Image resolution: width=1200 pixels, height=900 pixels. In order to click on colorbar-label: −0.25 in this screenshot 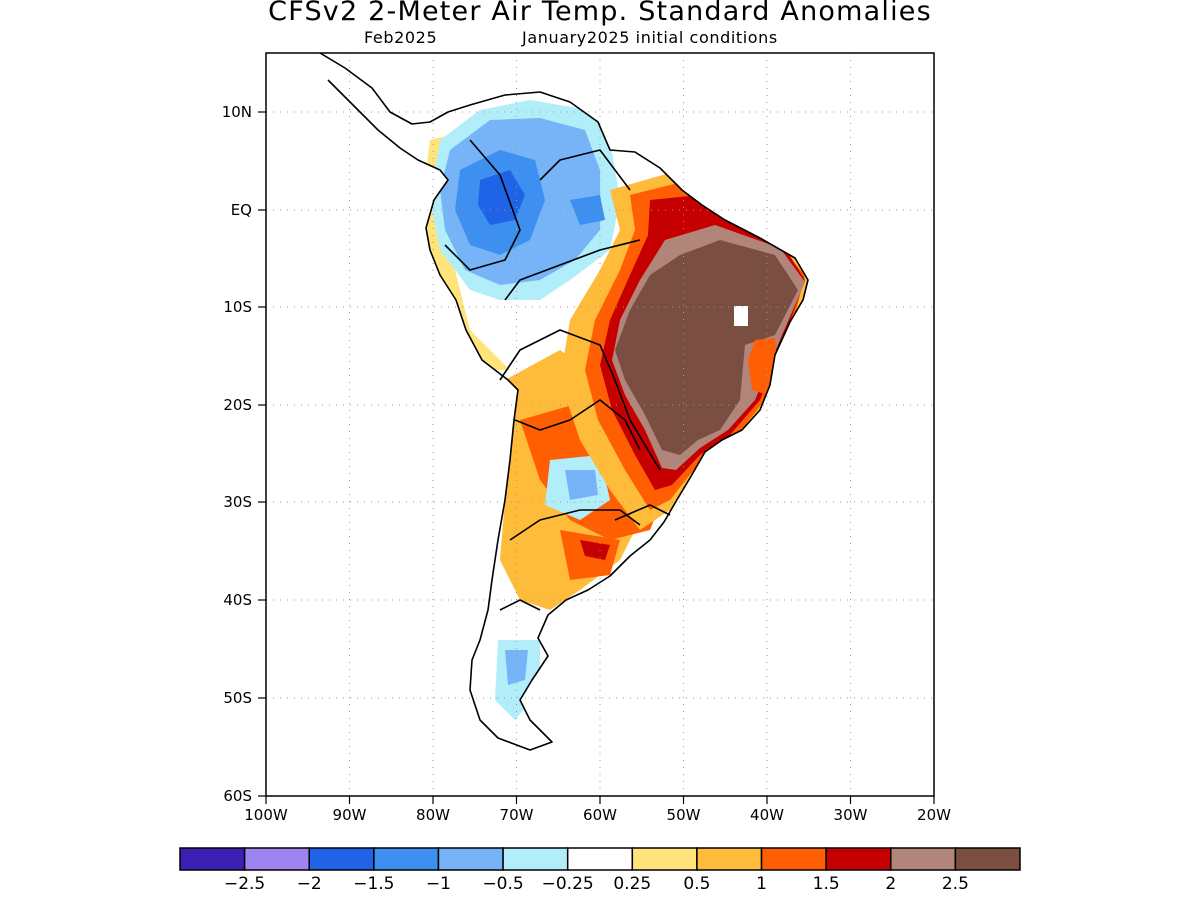, I will do `click(568, 884)`.